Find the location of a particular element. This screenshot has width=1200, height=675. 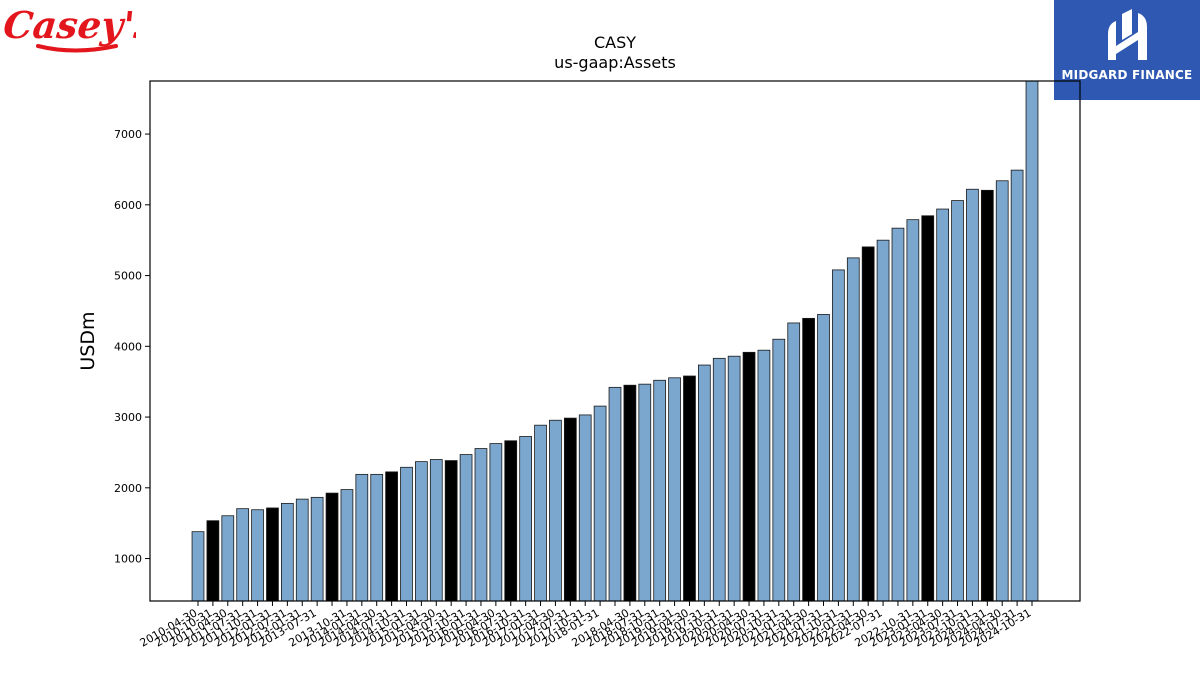

y-tick-label: 7000 is located at coordinates (128, 134).